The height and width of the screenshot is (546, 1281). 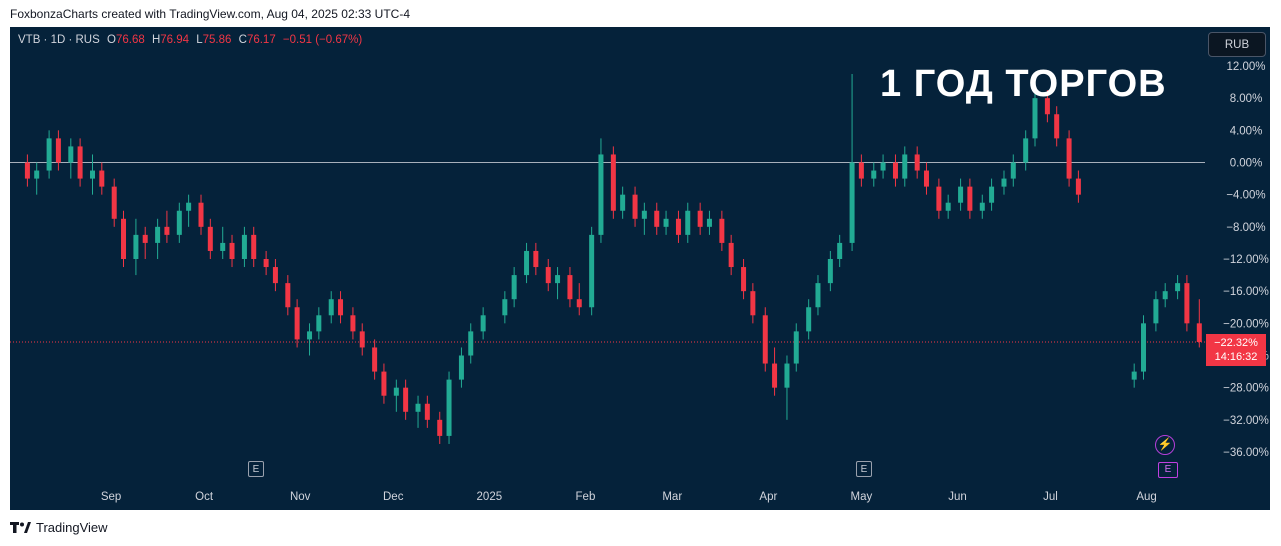 What do you see at coordinates (1168, 470) in the screenshot?
I see `upcoming-earnings-icon: E` at bounding box center [1168, 470].